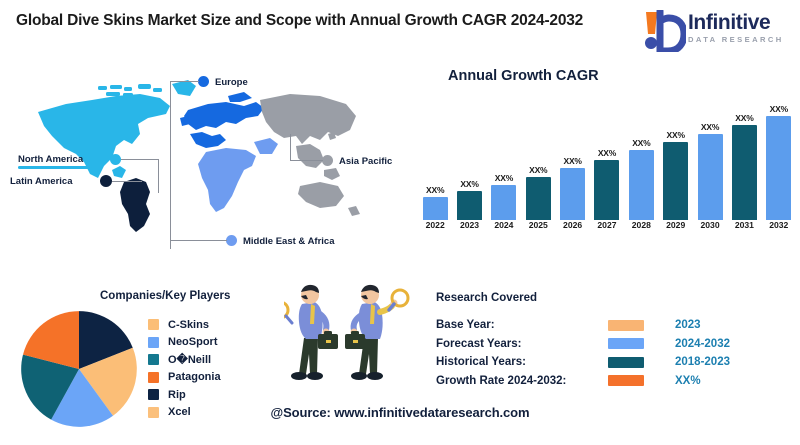  What do you see at coordinates (170, 165) in the screenshot?
I see `map-leader-europe-v` at bounding box center [170, 165].